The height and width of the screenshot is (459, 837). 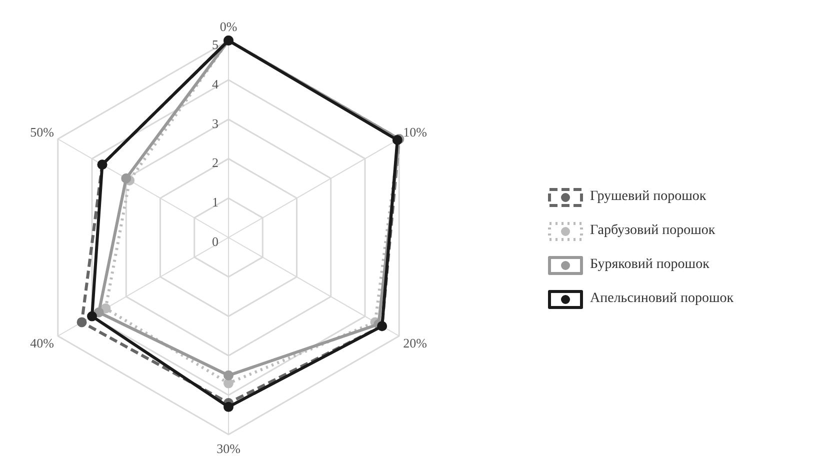 I want to click on spoke-label: 10%, so click(x=415, y=132).